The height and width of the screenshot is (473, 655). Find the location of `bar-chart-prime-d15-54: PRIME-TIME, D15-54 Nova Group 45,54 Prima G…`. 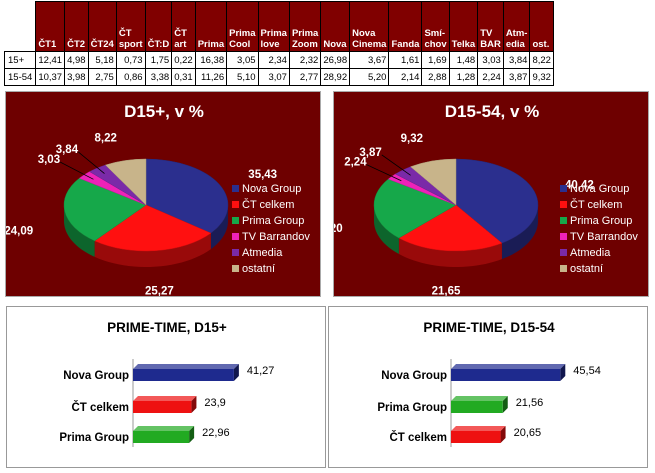

bar-chart-prime-d15-54: PRIME-TIME, D15-54 Nova Group 45,54 Prima G… is located at coordinates (489, 383).